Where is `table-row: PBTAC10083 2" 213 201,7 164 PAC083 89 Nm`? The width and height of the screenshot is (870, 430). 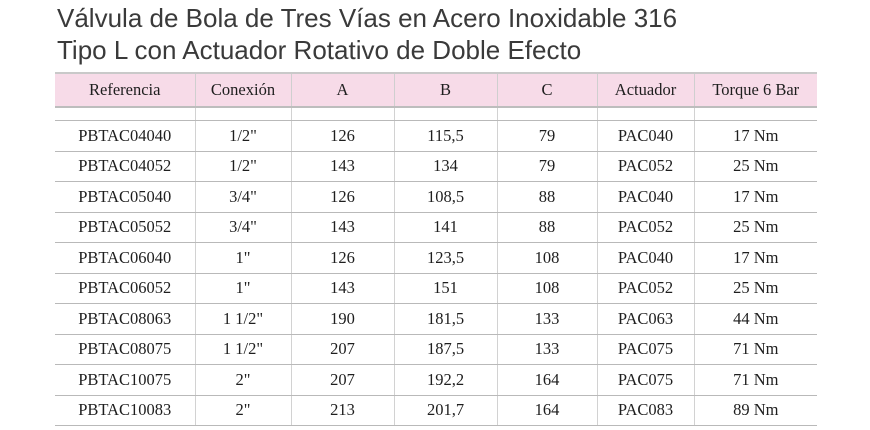 table-row: PBTAC10083 2" 213 201,7 164 PAC083 89 Nm is located at coordinates (436, 410).